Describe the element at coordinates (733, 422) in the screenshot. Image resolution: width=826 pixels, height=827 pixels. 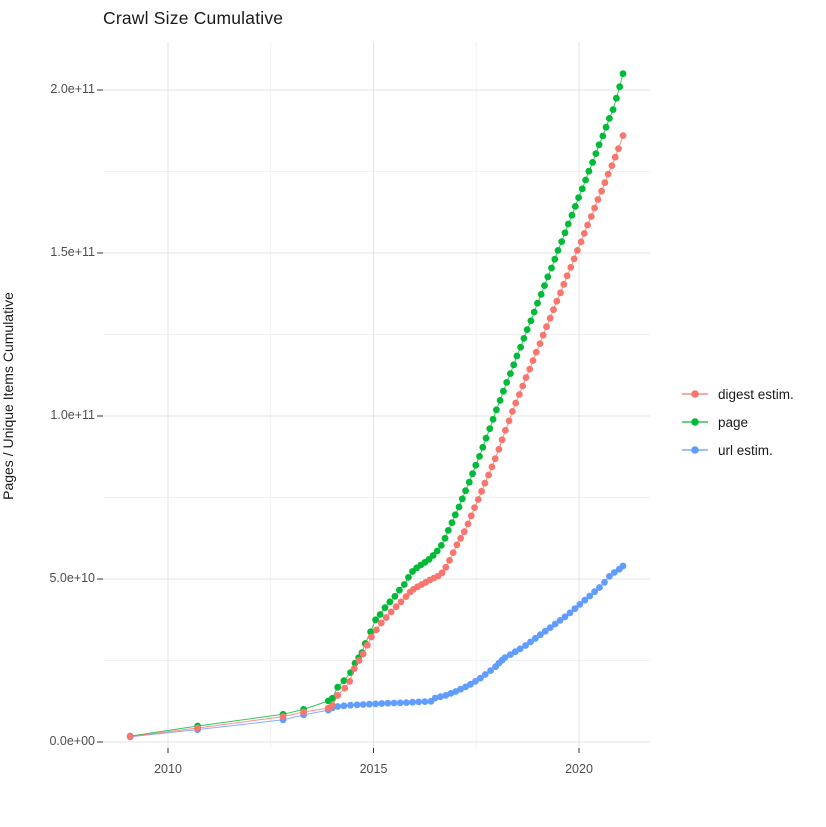
I see `legend-label: page` at that location.